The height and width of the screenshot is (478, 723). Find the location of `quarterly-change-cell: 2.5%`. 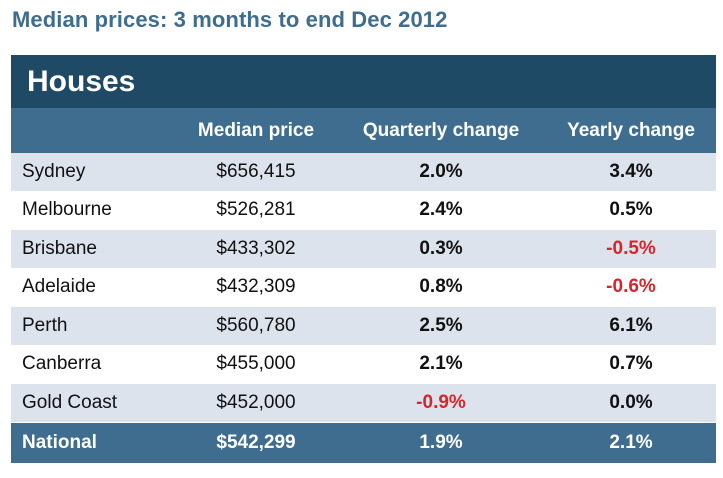

quarterly-change-cell: 2.5% is located at coordinates (441, 325).